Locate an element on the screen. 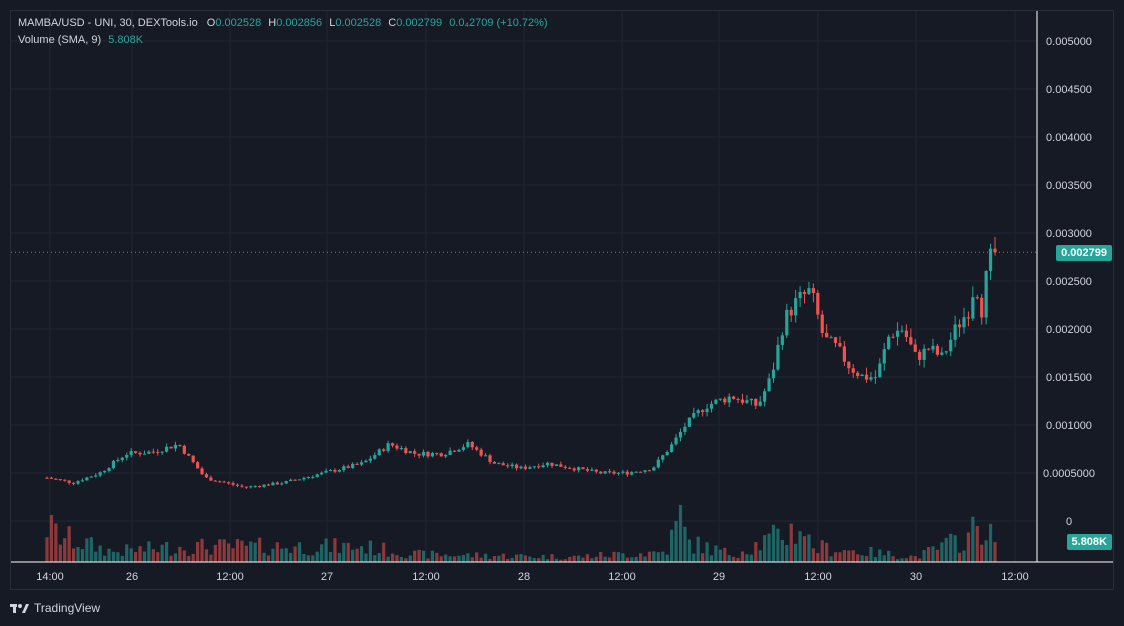 Image resolution: width=1124 pixels, height=626 pixels. symbol-label: MAMBA/USD - UNI, 30, DEXTools.io is located at coordinates (108, 23).